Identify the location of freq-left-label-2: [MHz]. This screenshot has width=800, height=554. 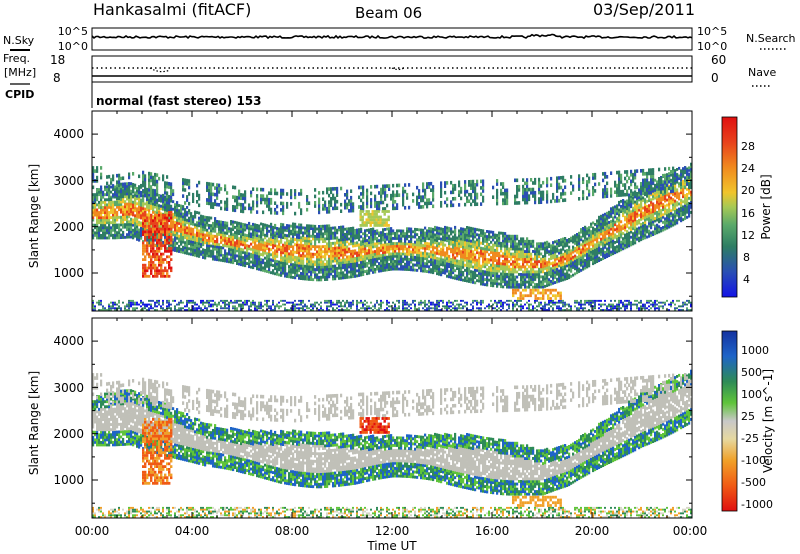
(20, 72).